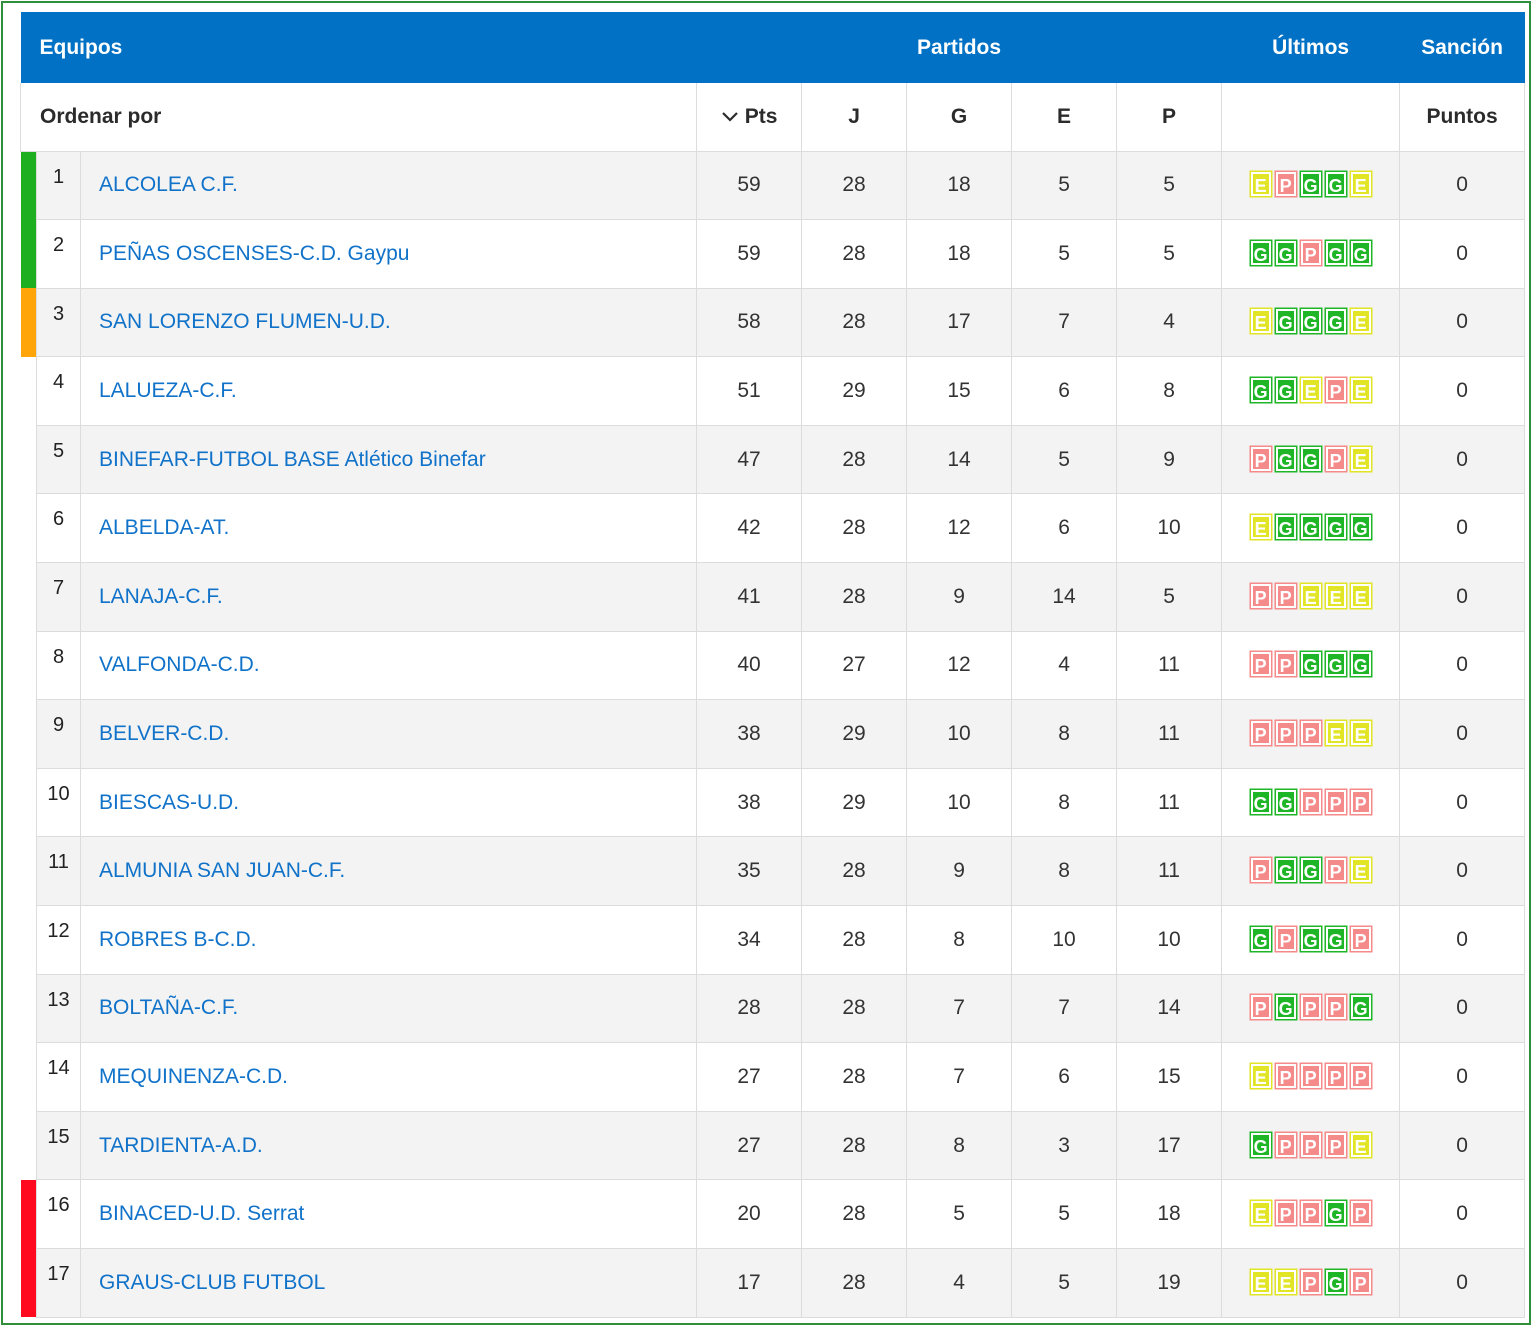 The width and height of the screenshot is (1536, 1330). What do you see at coordinates (388, 1077) in the screenshot?
I see `team-cell: MEQUINENZA-C.D.` at bounding box center [388, 1077].